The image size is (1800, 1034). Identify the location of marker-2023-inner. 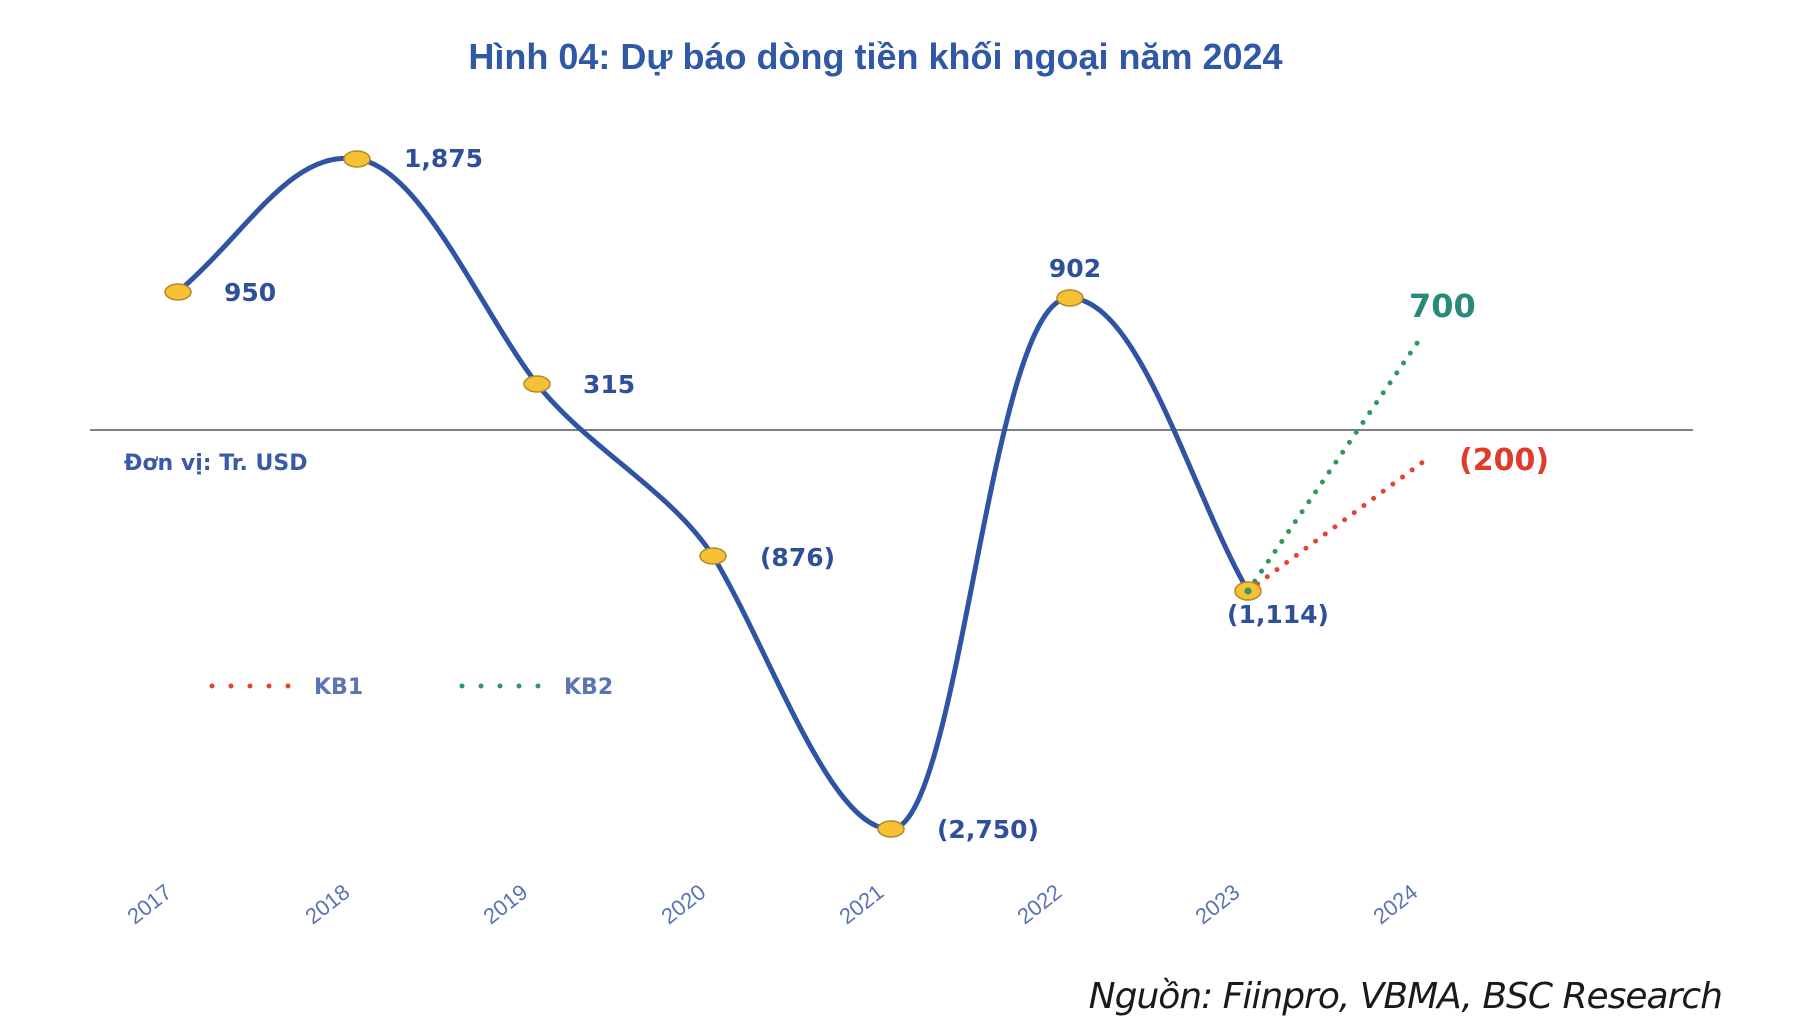
(1248, 591).